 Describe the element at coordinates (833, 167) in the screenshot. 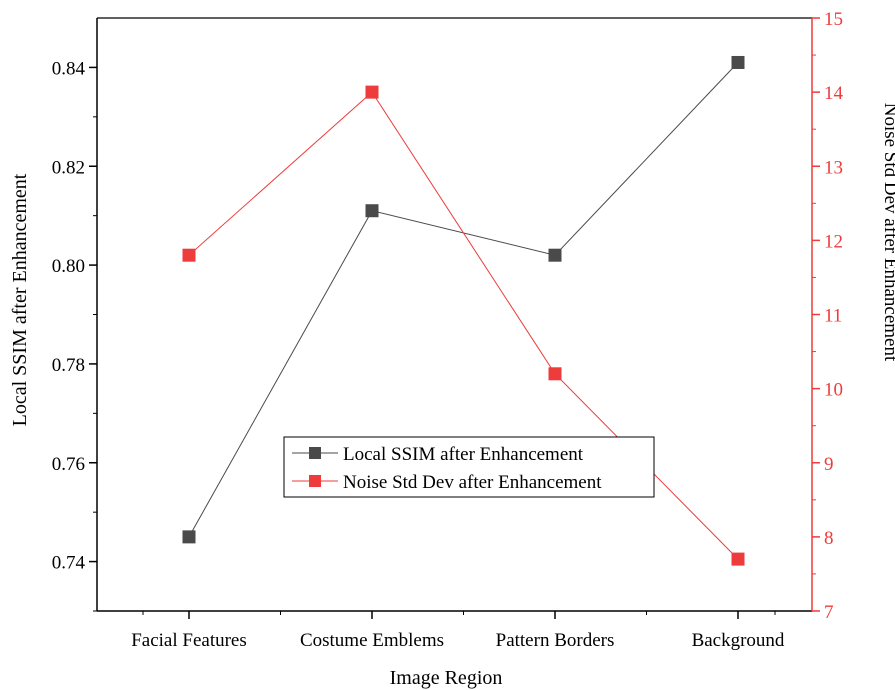

I see `right-tick-label: 13` at that location.